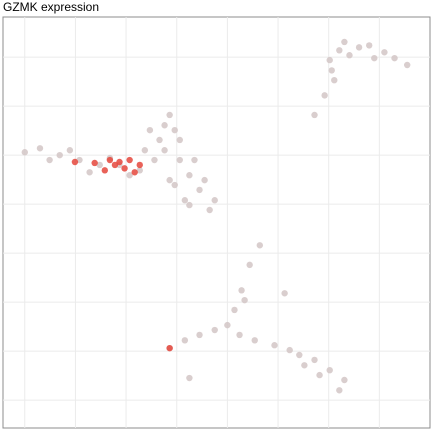  I want to click on chart-title: GZMK expression, so click(51, 7).